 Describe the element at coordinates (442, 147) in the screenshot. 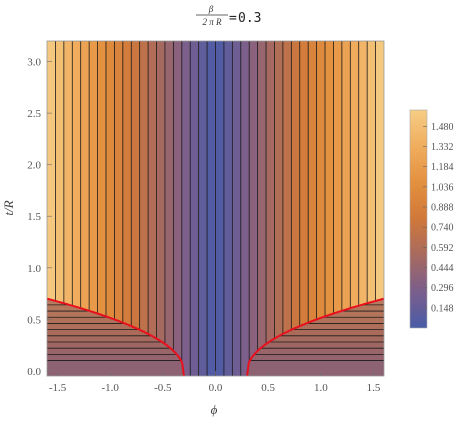

I see `colorbar-tick-label: 1.332` at that location.